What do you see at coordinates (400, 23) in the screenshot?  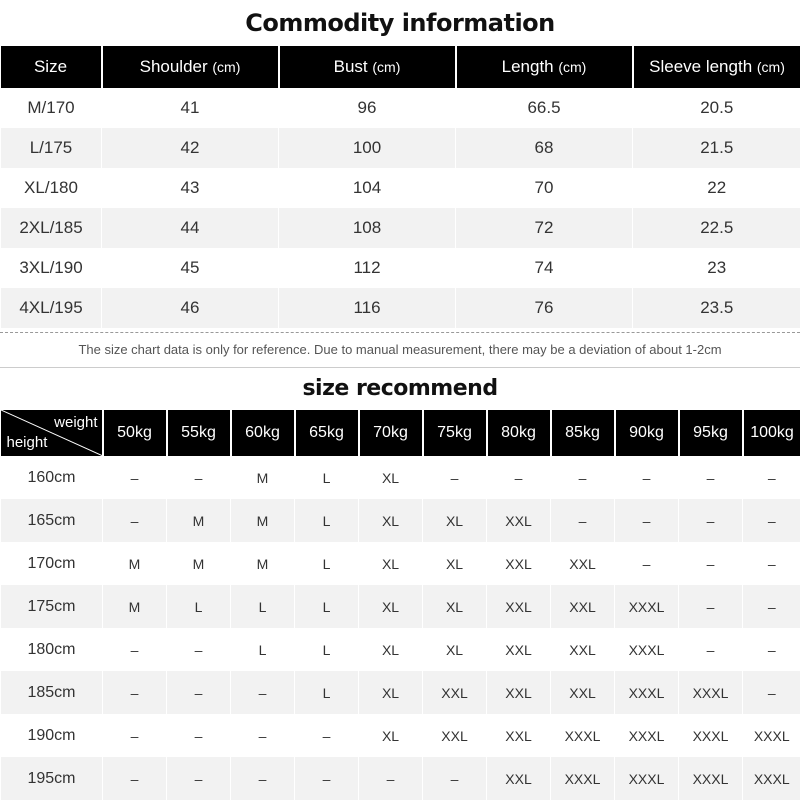 I see `commodity-title: Commodity information` at bounding box center [400, 23].